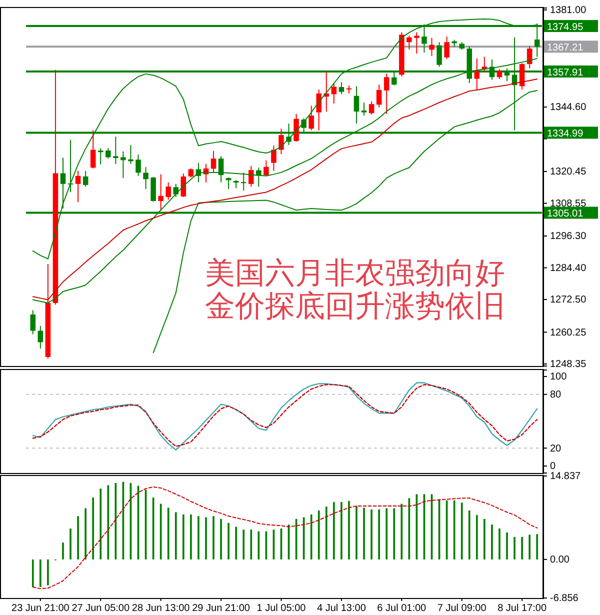 This screenshot has height=615, width=600. Describe the element at coordinates (402, 608) in the screenshot. I see `x-tick-label: 6 Jul 01:00` at that location.